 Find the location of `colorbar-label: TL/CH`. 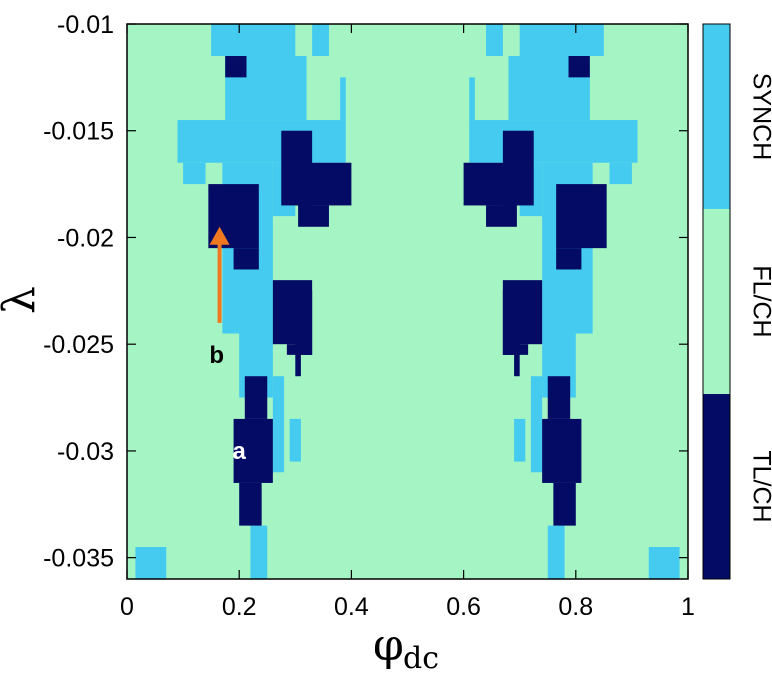

colorbar-label: TL/CH is located at coordinates (759, 486).